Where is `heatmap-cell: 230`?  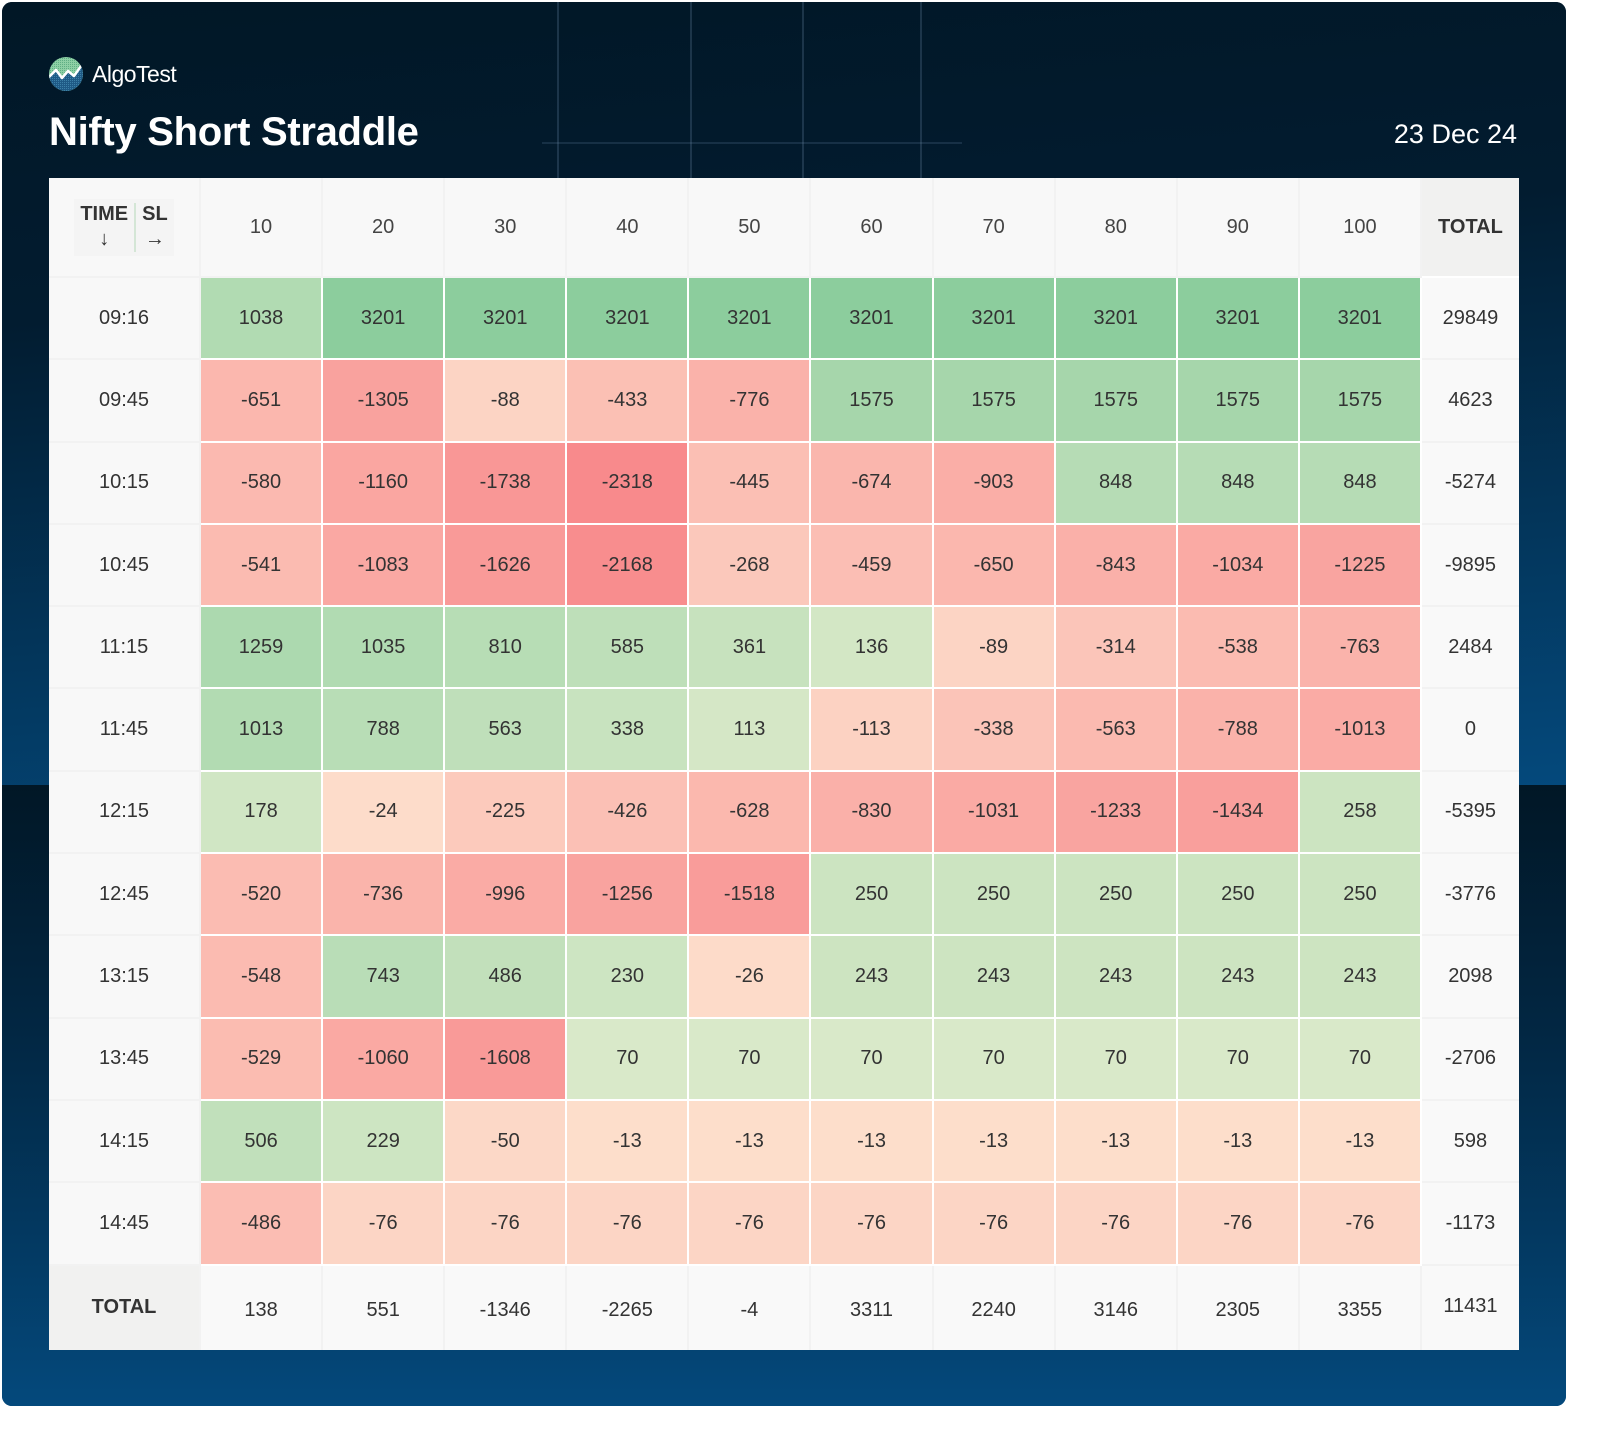
heatmap-cell: 230 is located at coordinates (628, 977).